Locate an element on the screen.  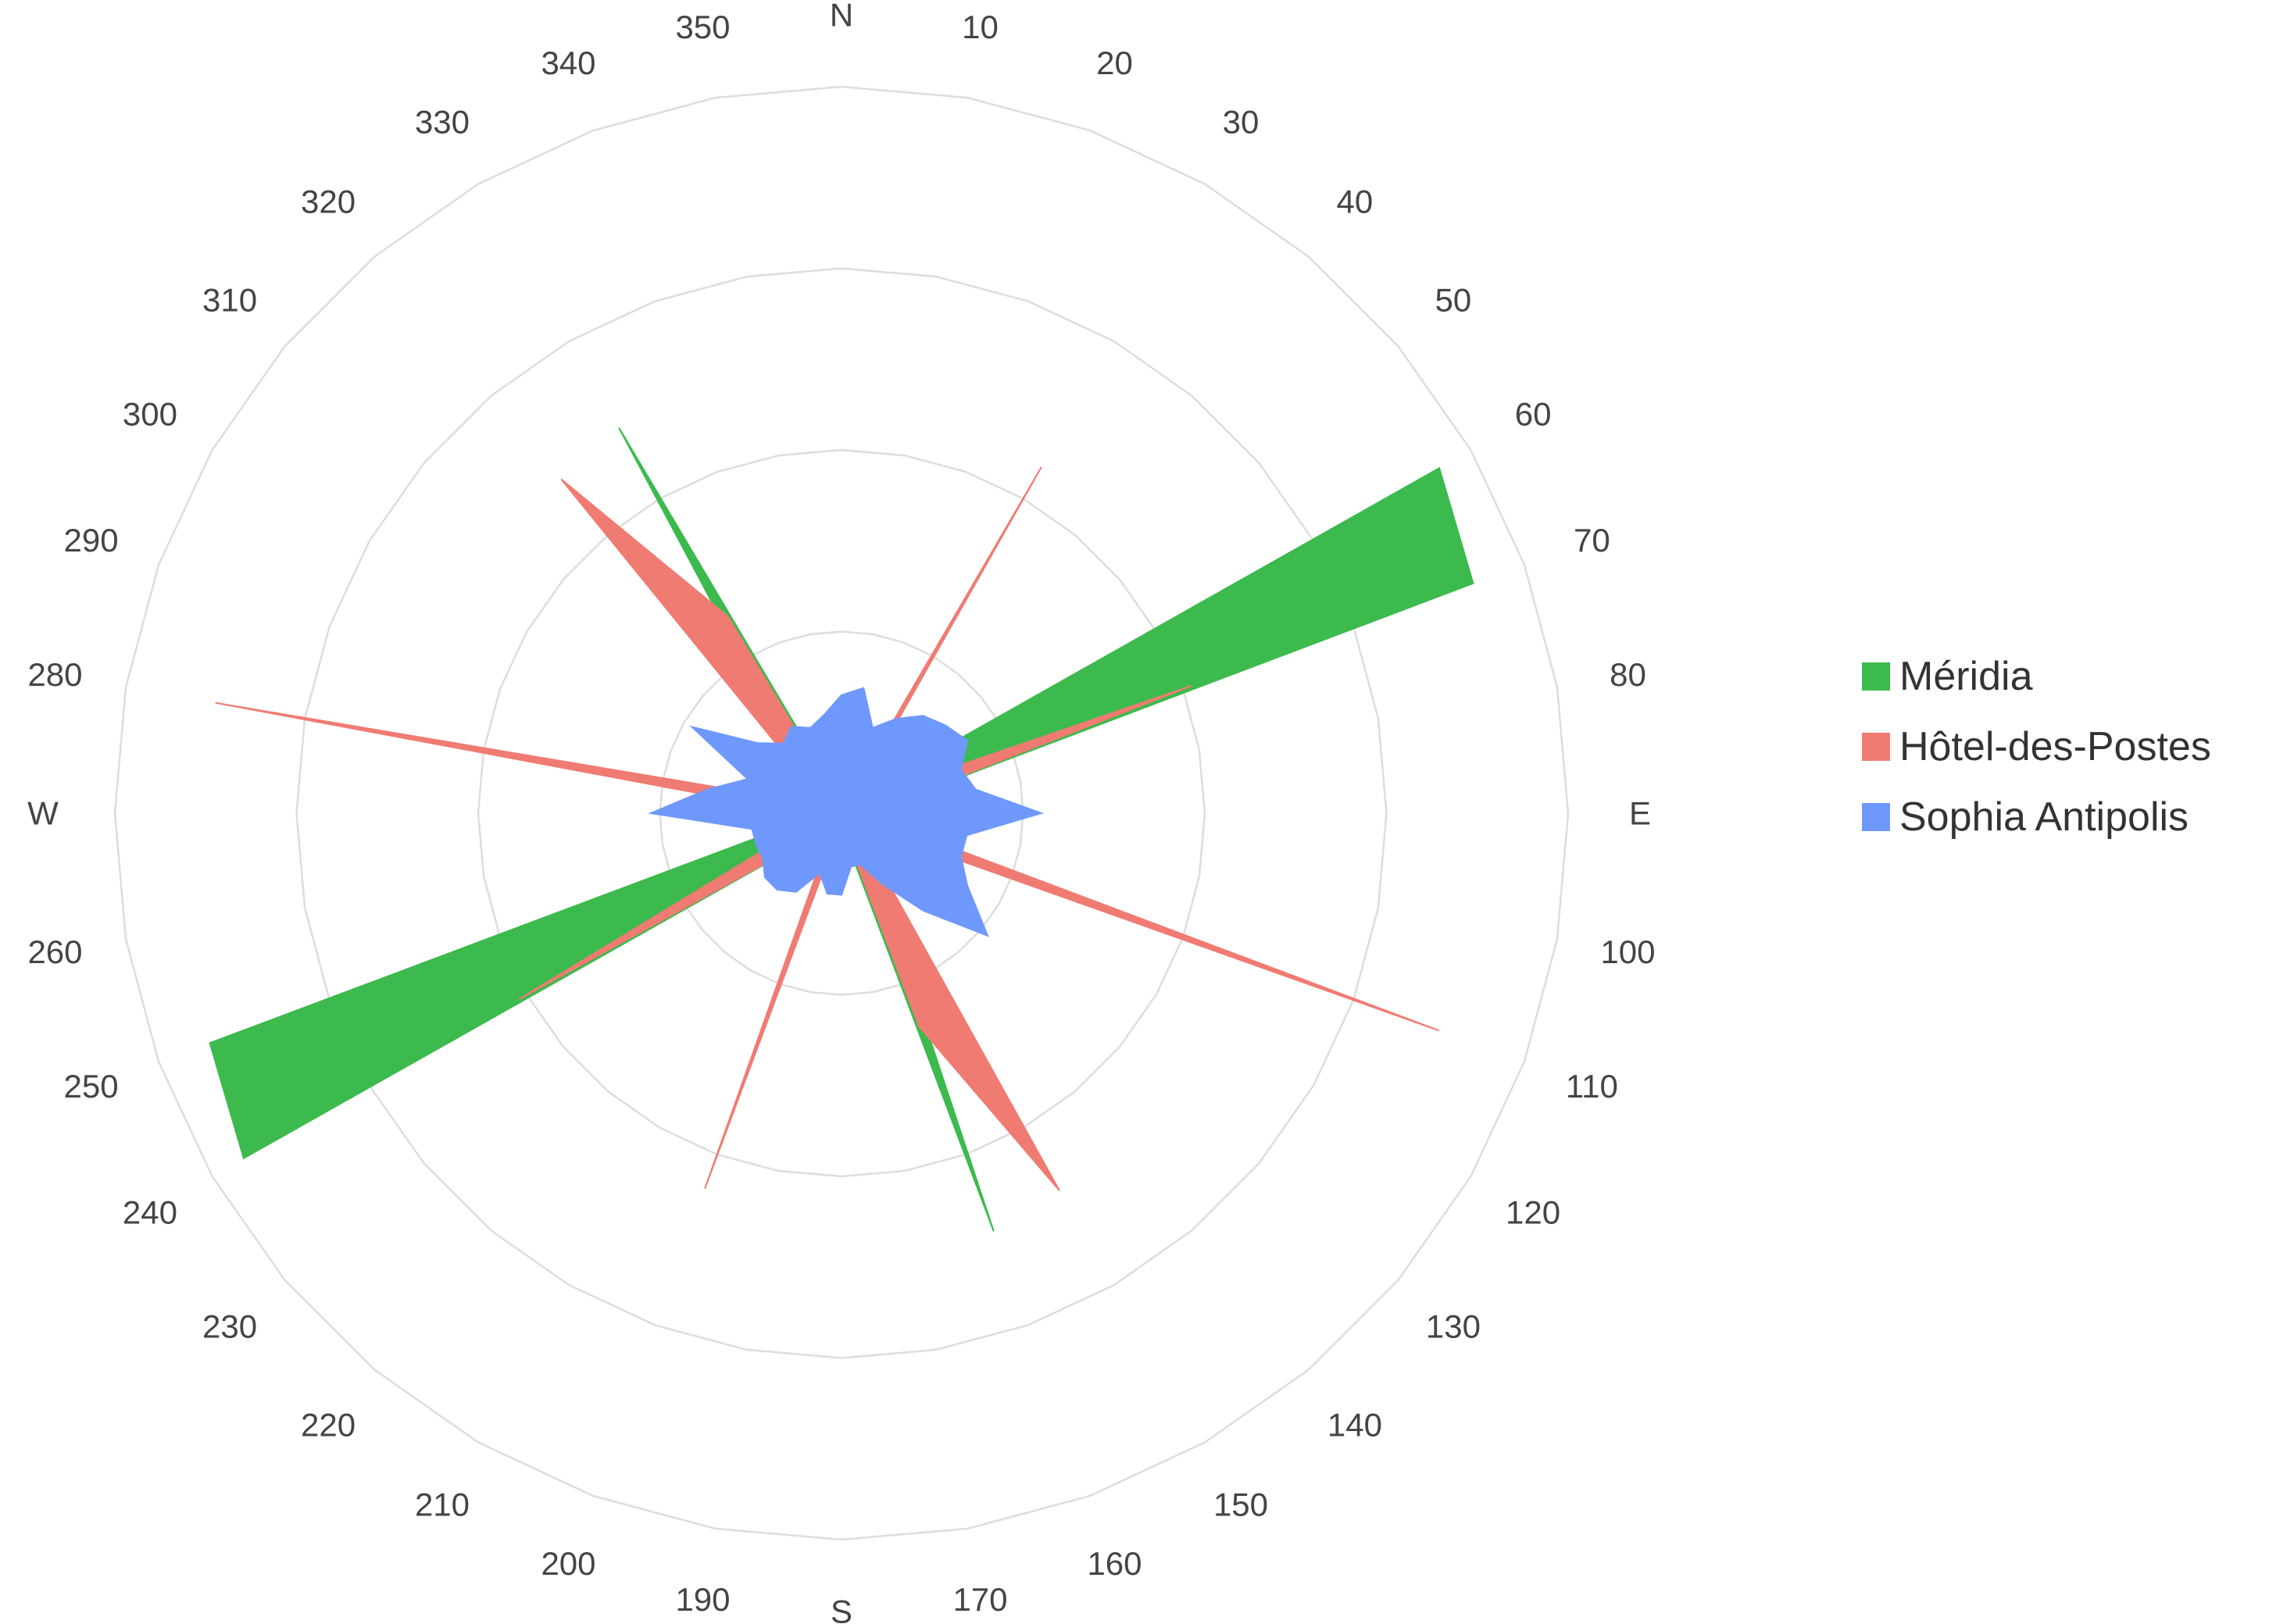
angular-tick-label: 40 is located at coordinates (1355, 202).